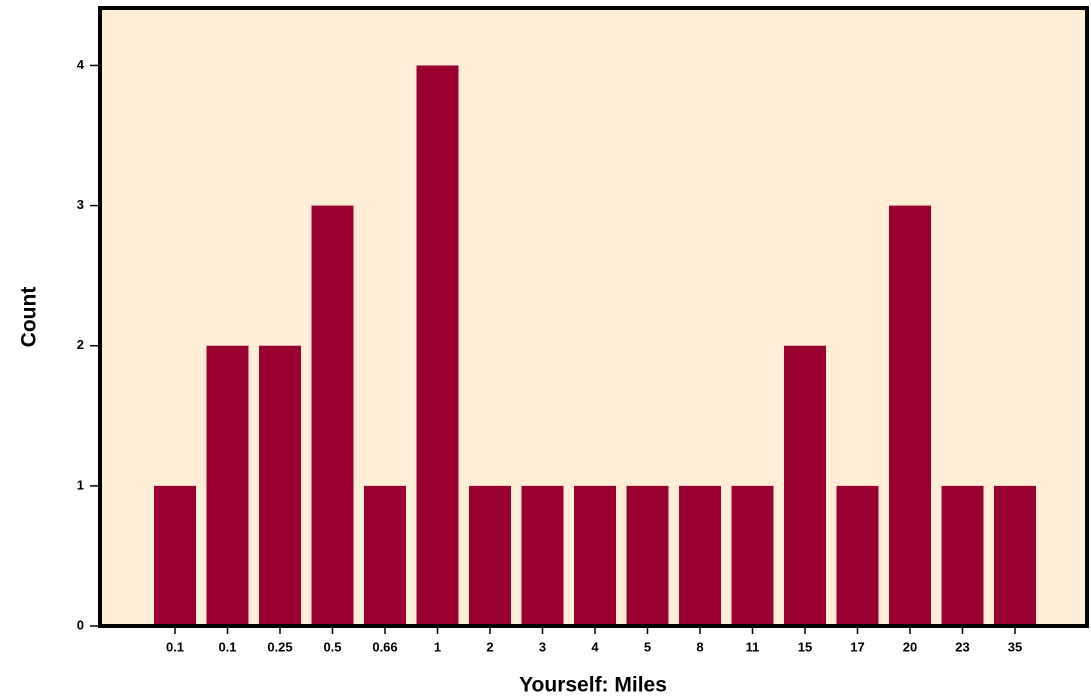  I want to click on x-tick-label: 8, so click(699, 646).